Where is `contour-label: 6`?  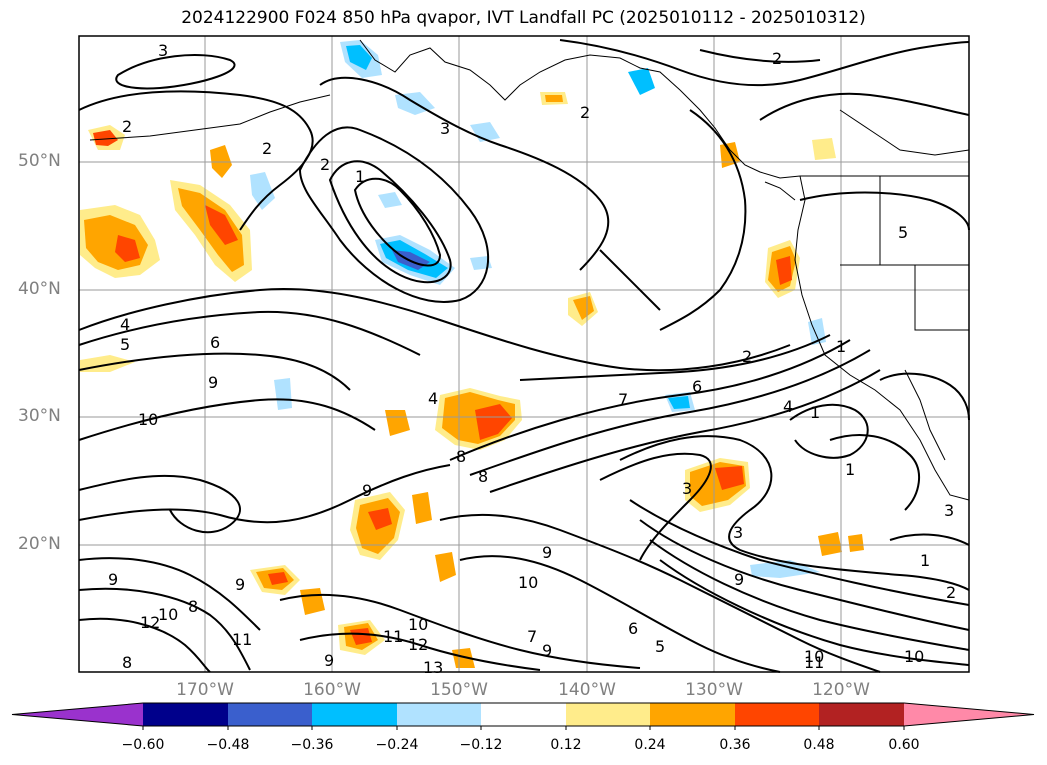 contour-label: 6 is located at coordinates (215, 342).